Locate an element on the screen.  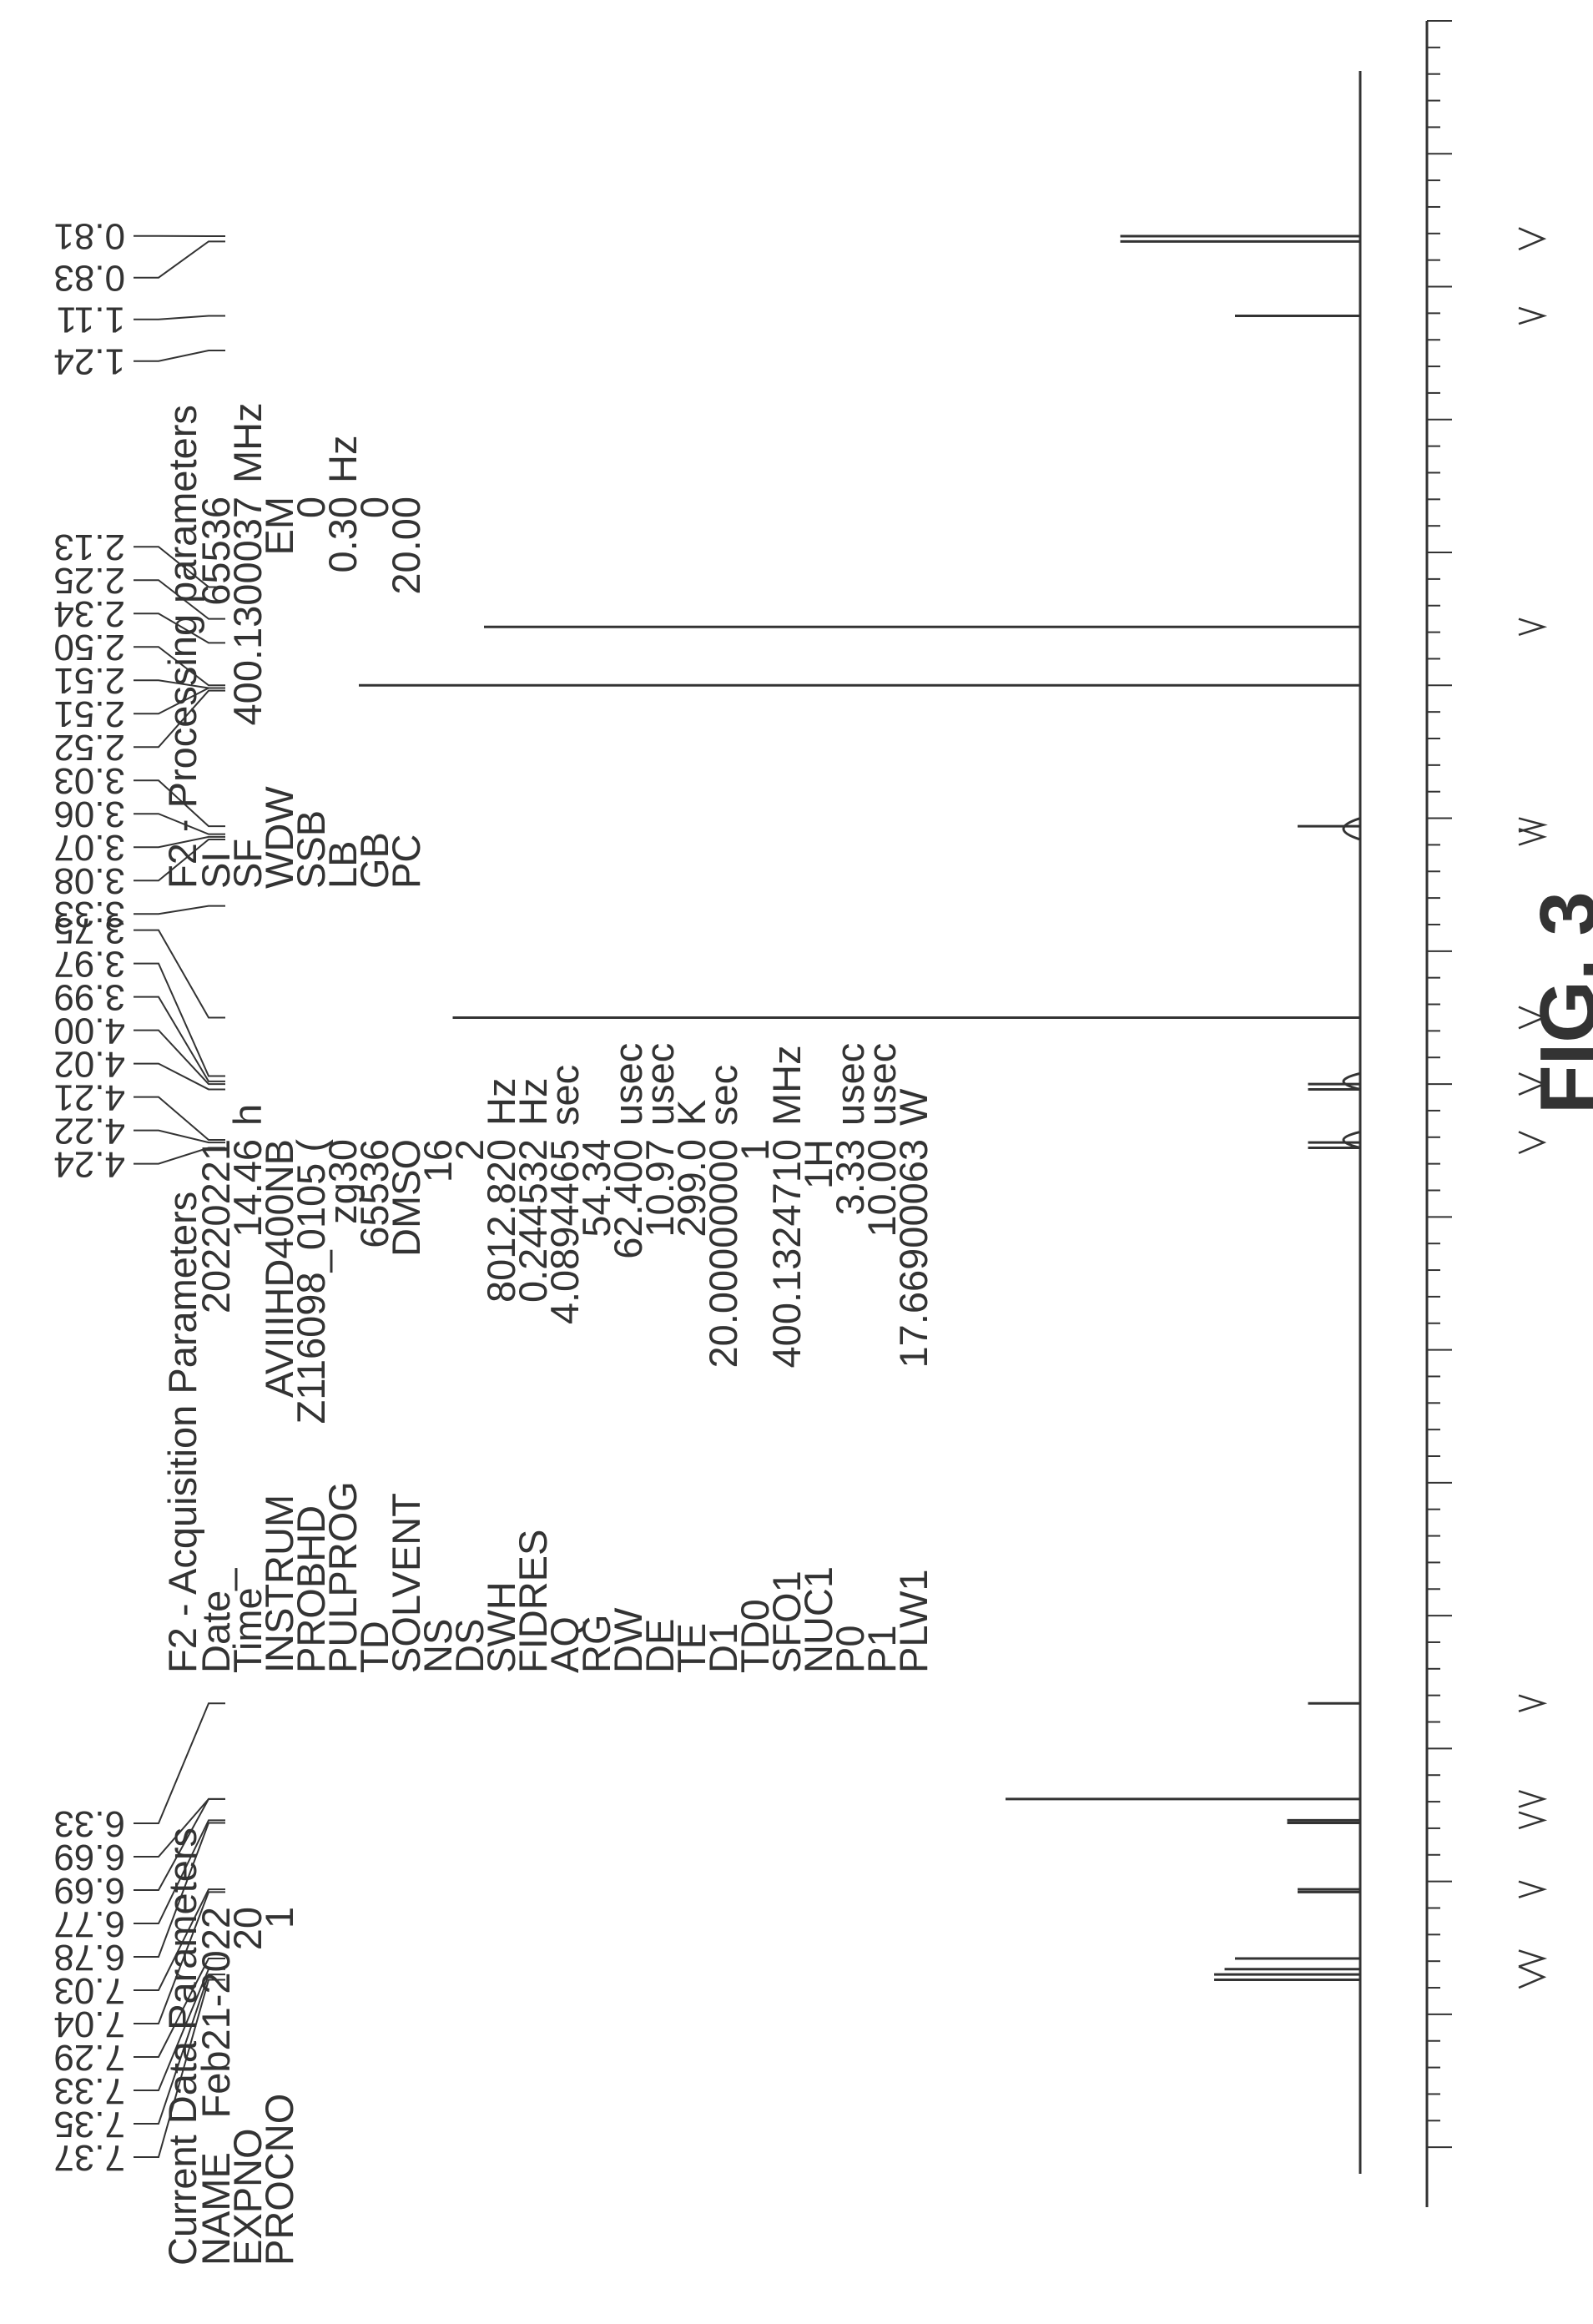
peak-shift-label: 3.07 is located at coordinates (89, 847).